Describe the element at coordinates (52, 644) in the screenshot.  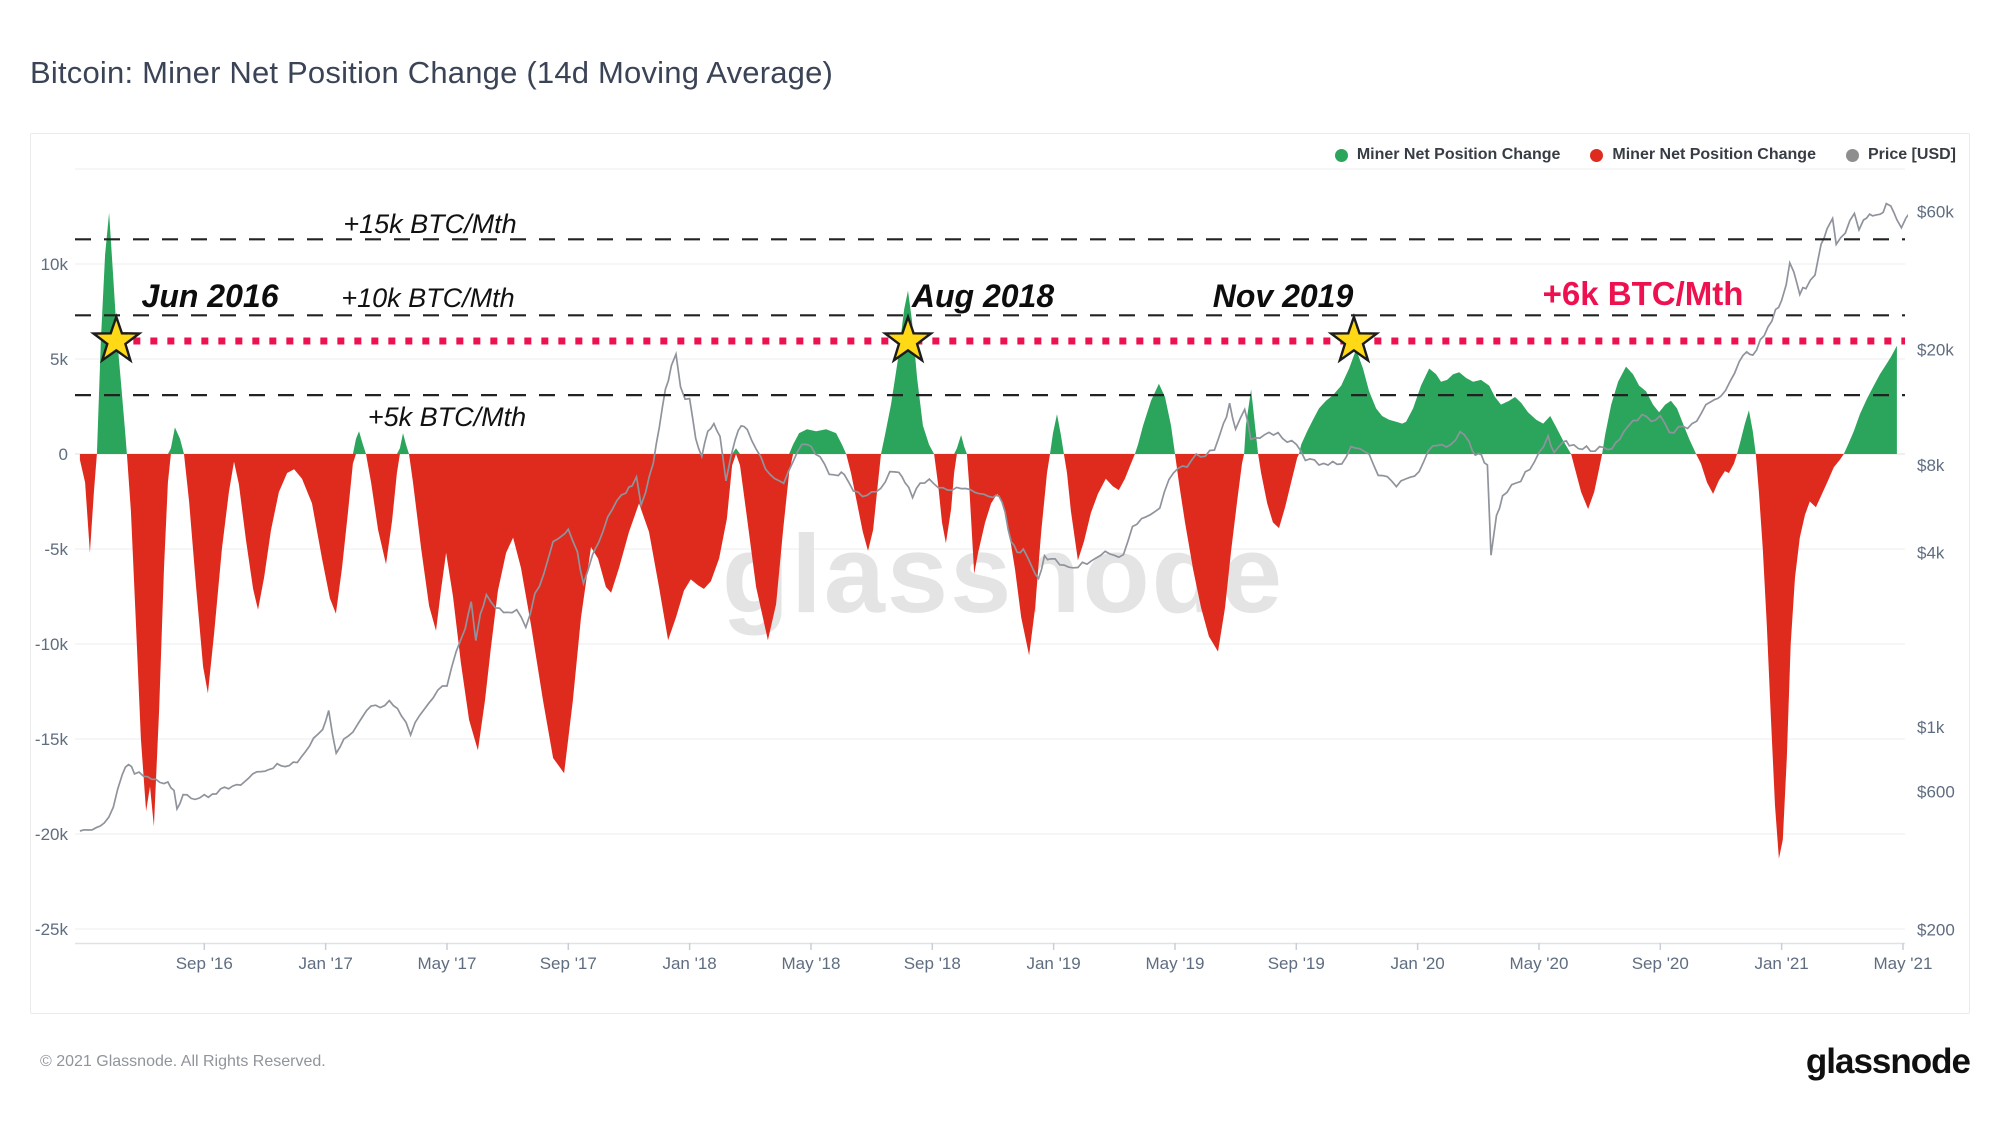
I see `y-axis-label-left: -10k` at that location.